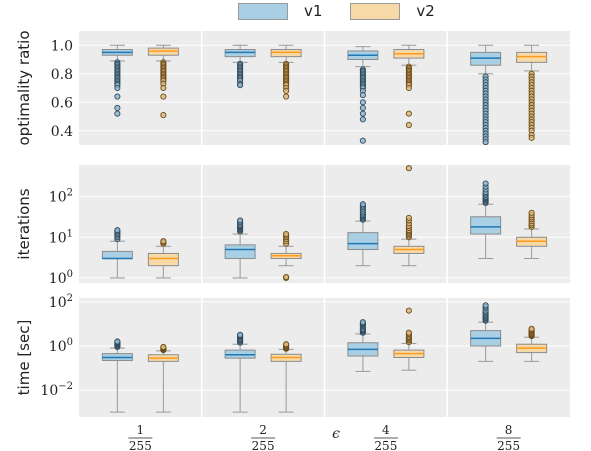  I want to click on y-tick-label: 10⁻², so click(56, 390).